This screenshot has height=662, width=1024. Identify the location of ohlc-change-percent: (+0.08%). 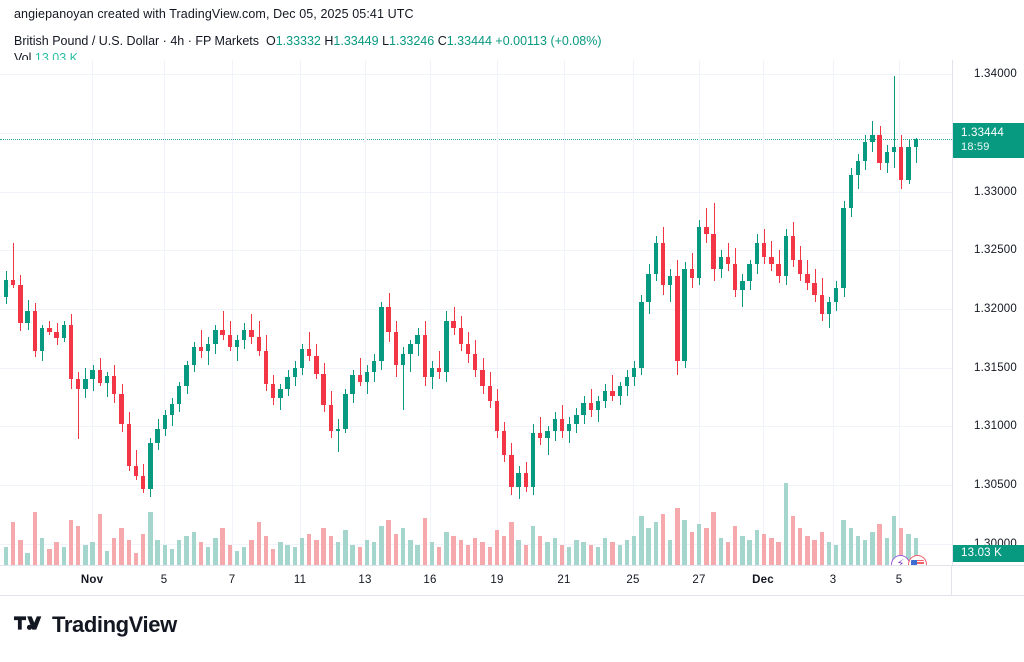
(576, 41).